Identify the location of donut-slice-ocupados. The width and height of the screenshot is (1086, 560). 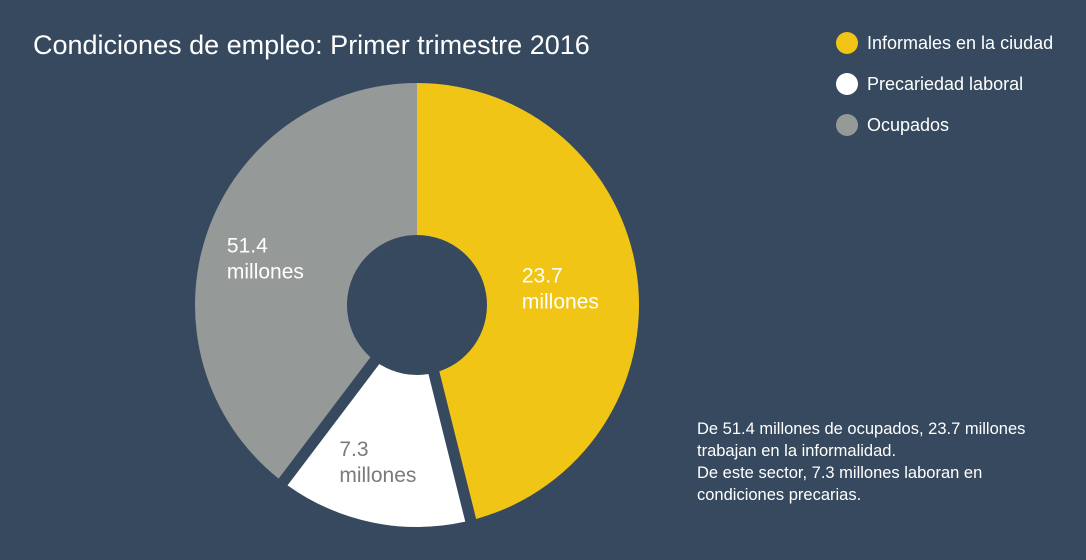
(306, 281).